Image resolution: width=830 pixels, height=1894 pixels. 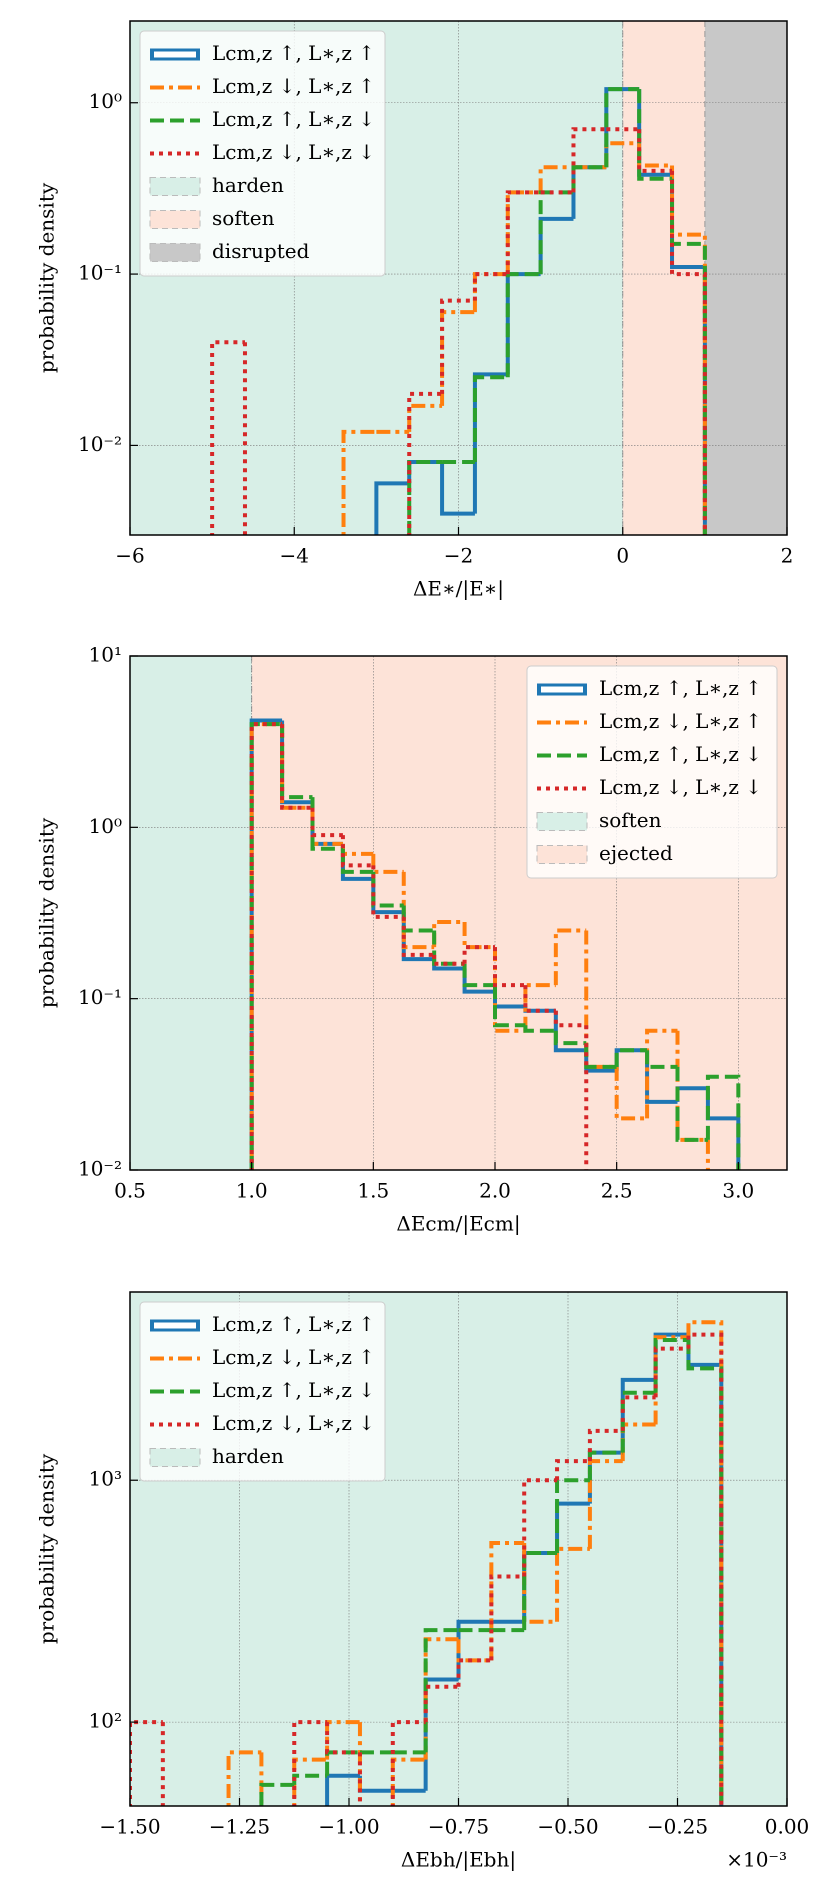 I want to click on y-tick-label: 10⁰, so click(x=105, y=101).